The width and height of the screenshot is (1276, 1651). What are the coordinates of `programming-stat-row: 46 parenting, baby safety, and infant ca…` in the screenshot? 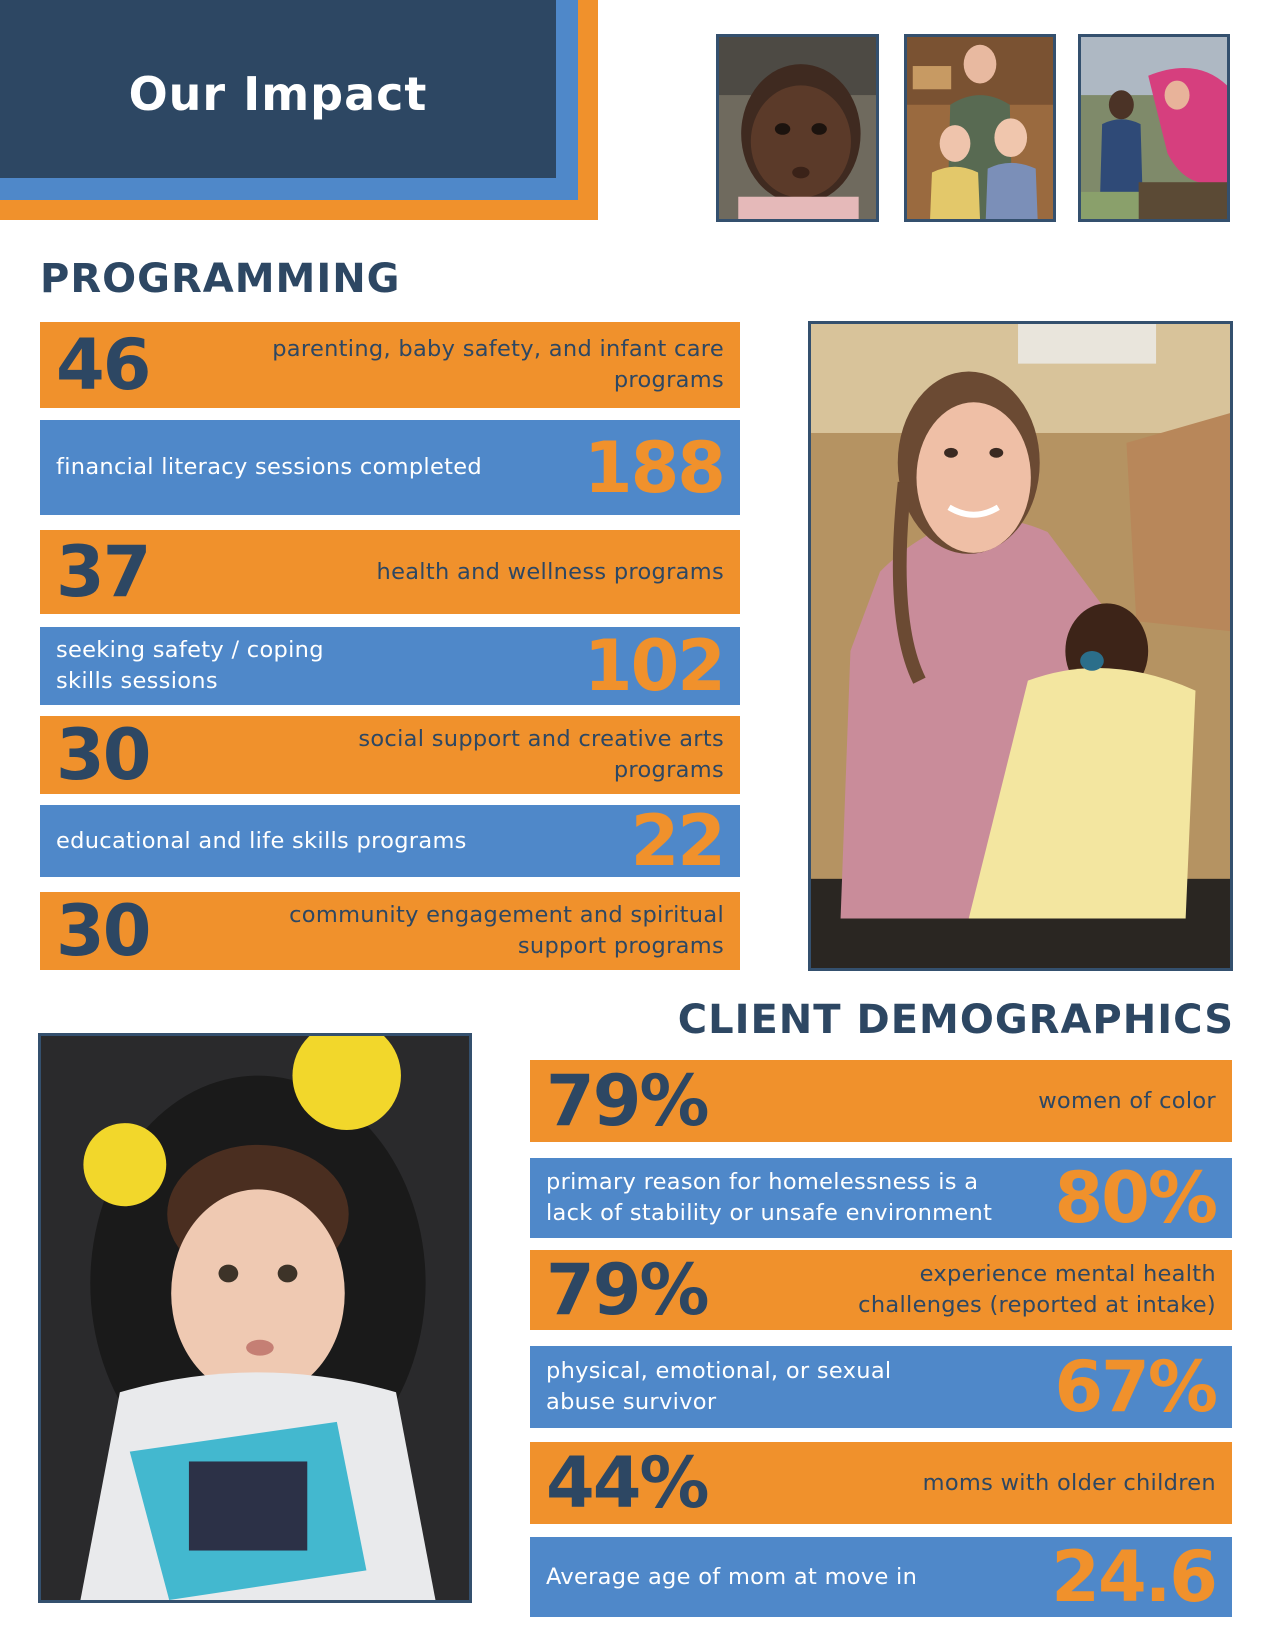 It's located at (390, 365).